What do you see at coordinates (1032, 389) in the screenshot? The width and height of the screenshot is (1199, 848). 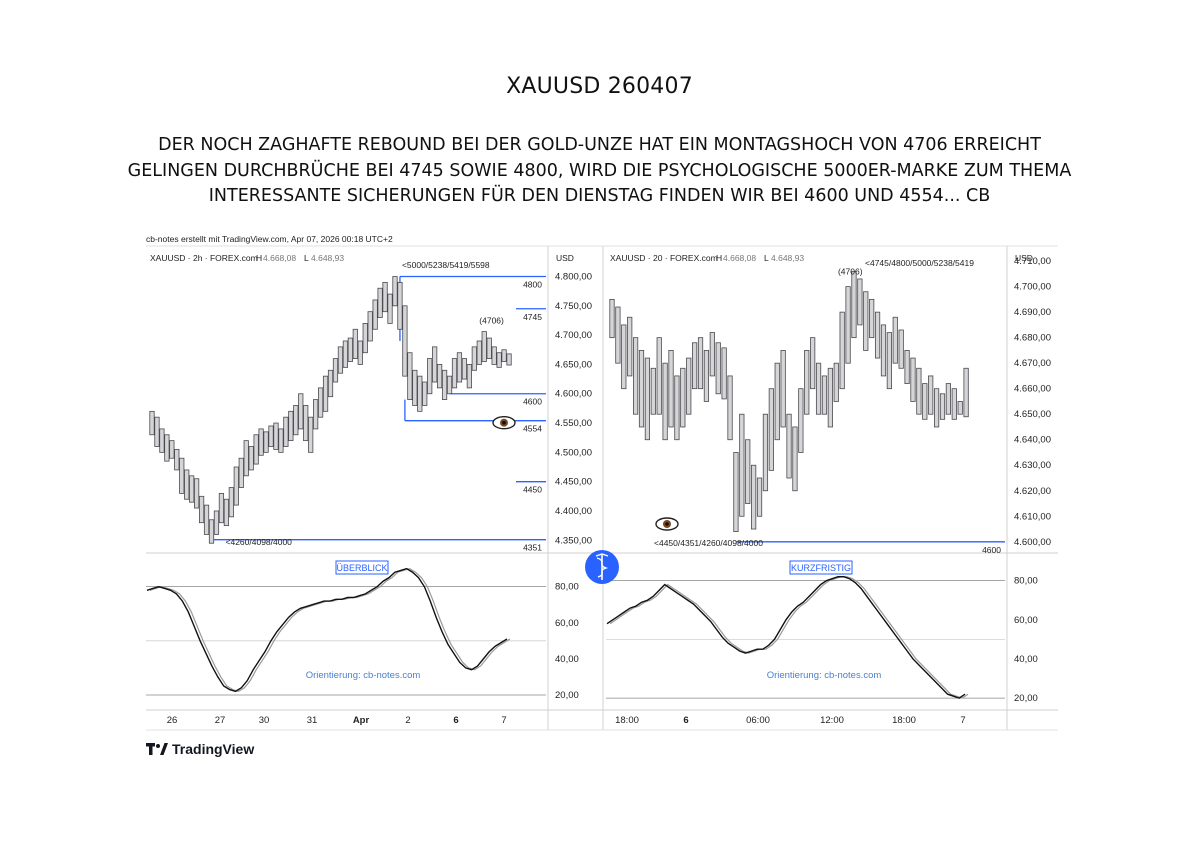 I see `price-tick-label: 4.660,00` at bounding box center [1032, 389].